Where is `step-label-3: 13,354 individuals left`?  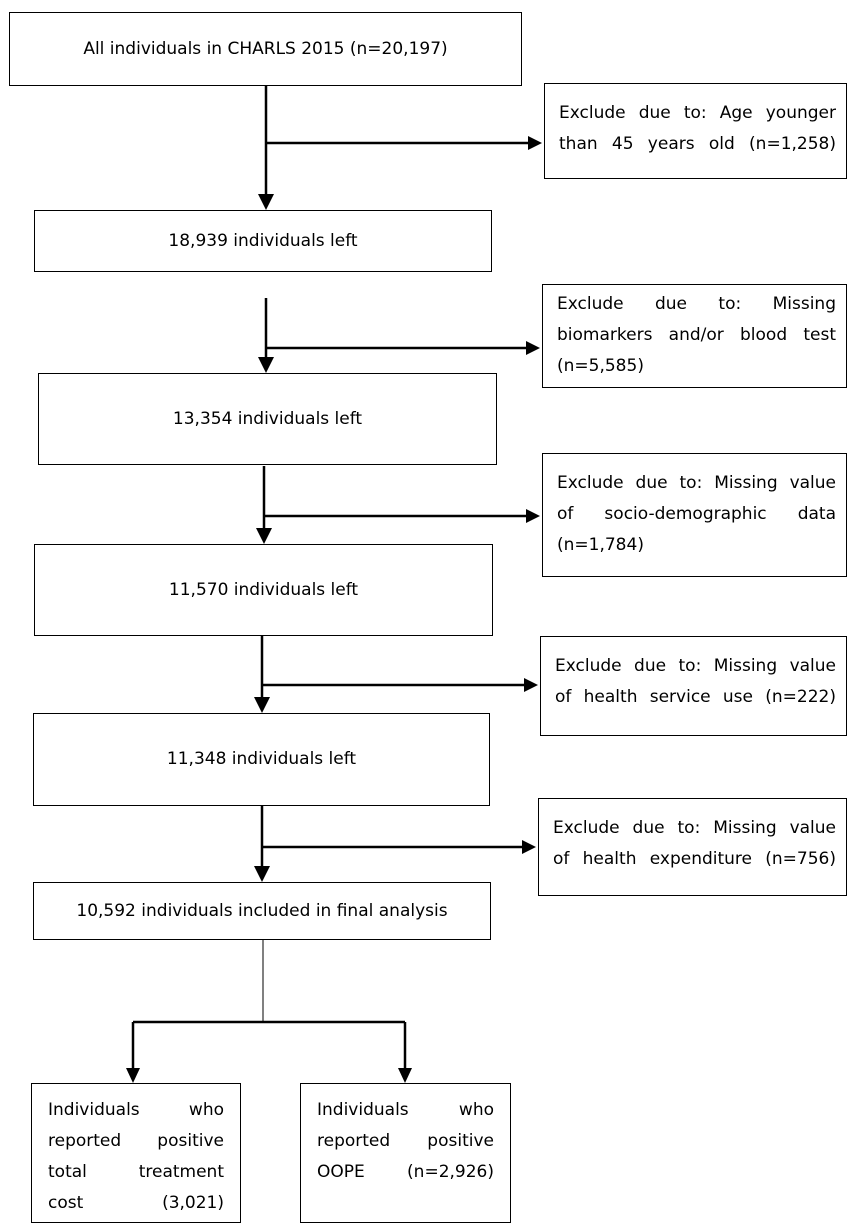
step-label-3: 13,354 individuals left is located at coordinates (267, 418).